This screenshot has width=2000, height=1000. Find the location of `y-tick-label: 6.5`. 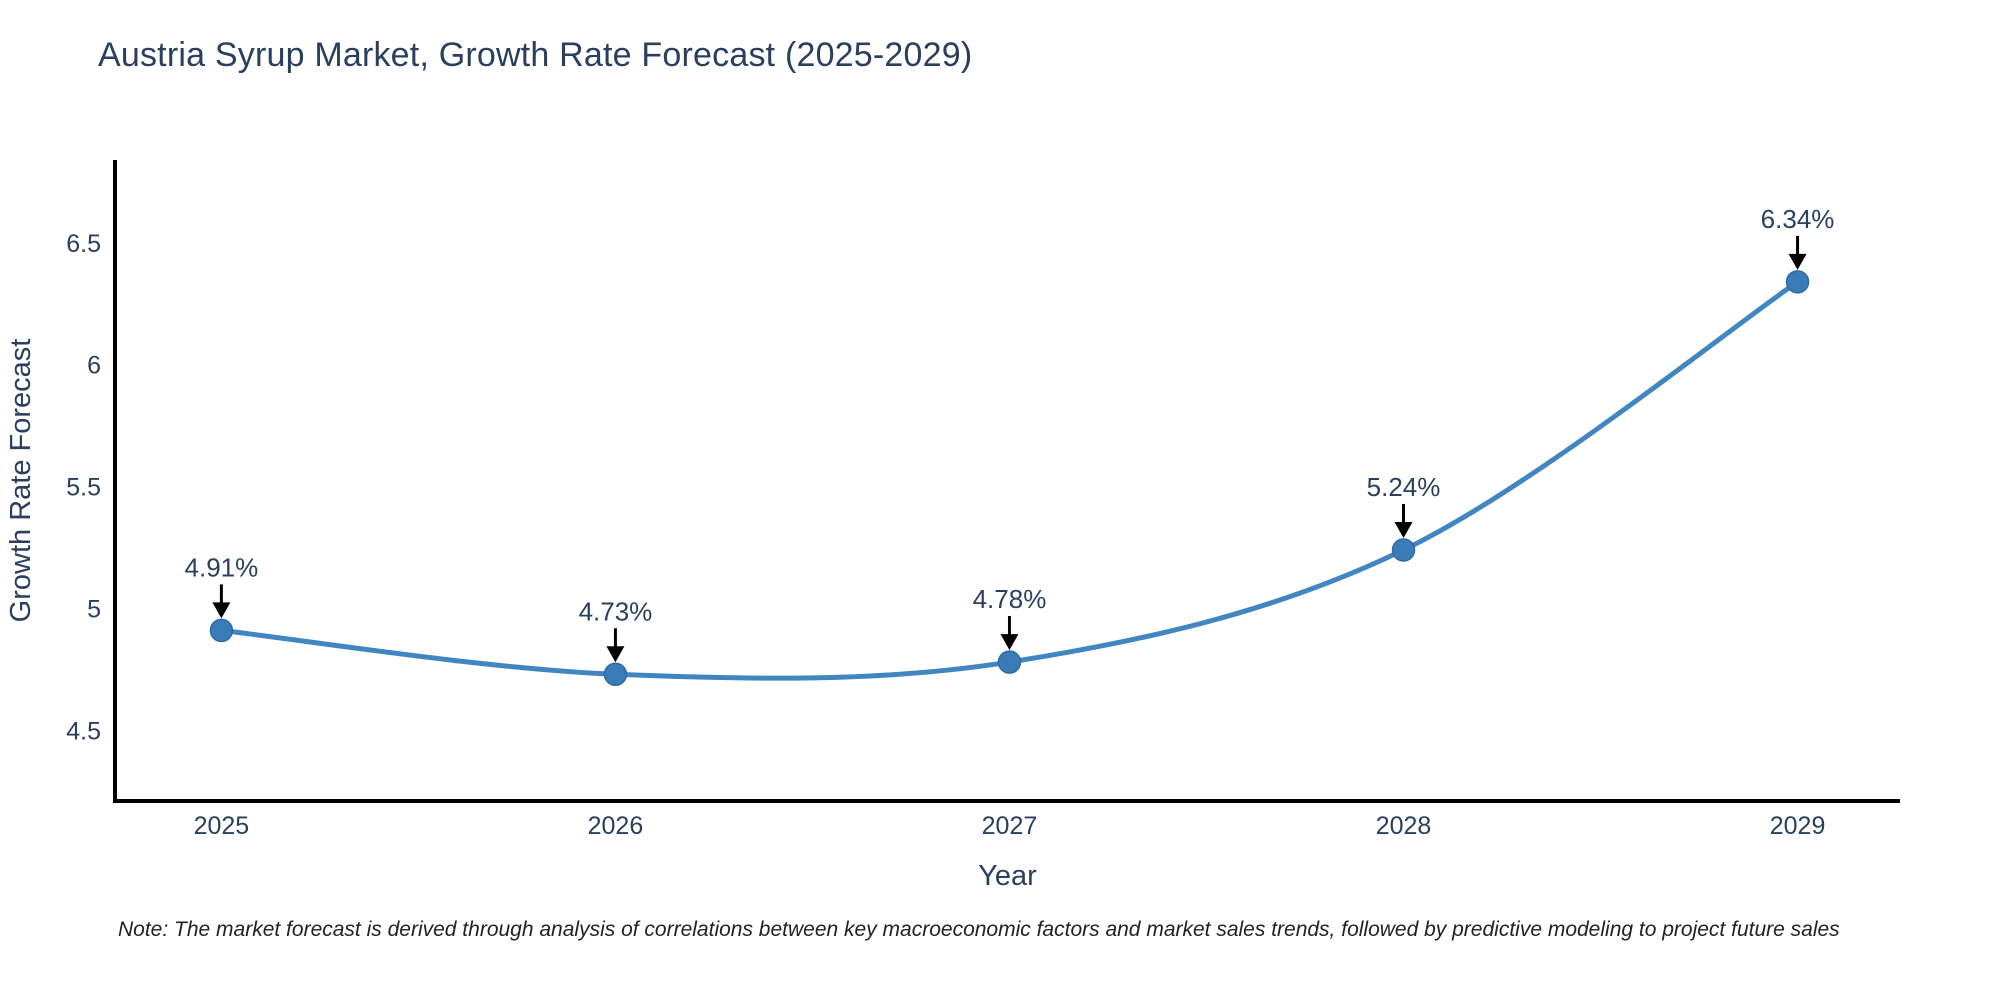

y-tick-label: 6.5 is located at coordinates (83, 244).